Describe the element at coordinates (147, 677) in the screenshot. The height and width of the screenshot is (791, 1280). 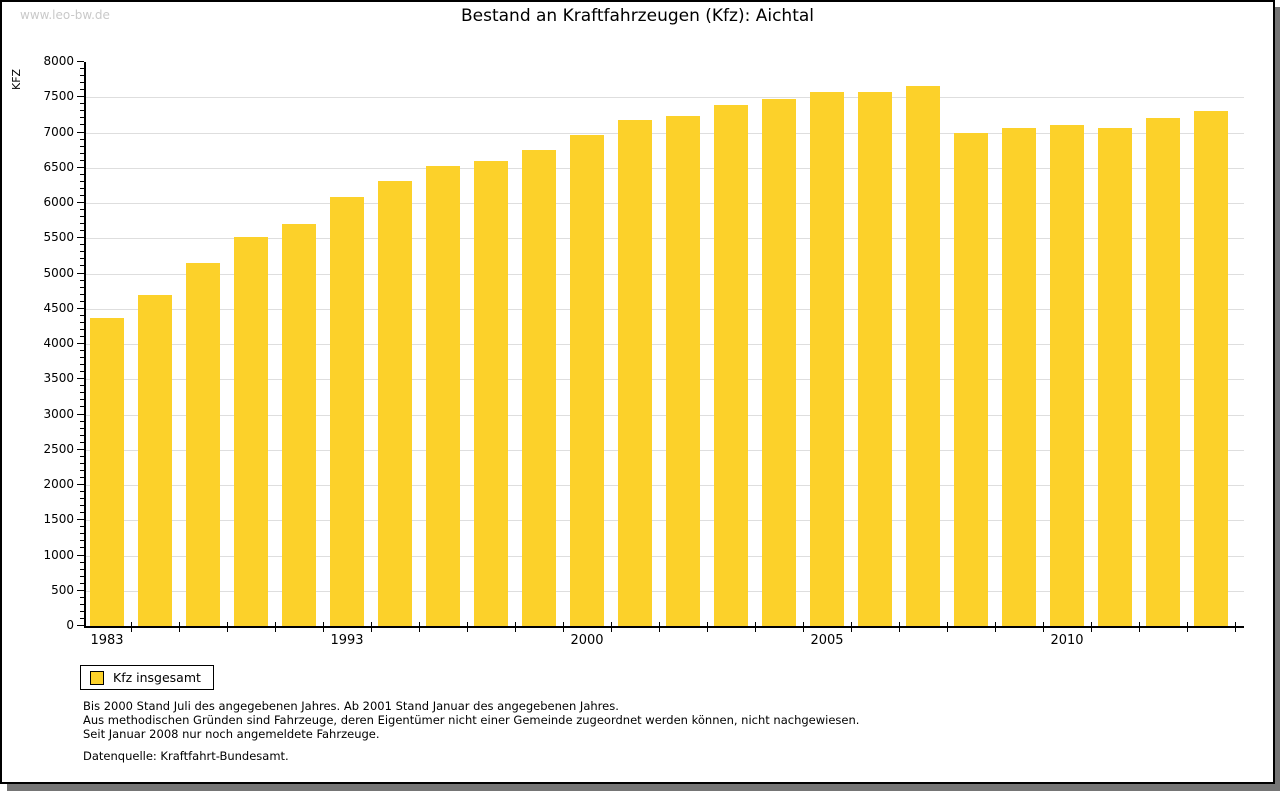
I see `legend: Kfz insgesamt` at that location.